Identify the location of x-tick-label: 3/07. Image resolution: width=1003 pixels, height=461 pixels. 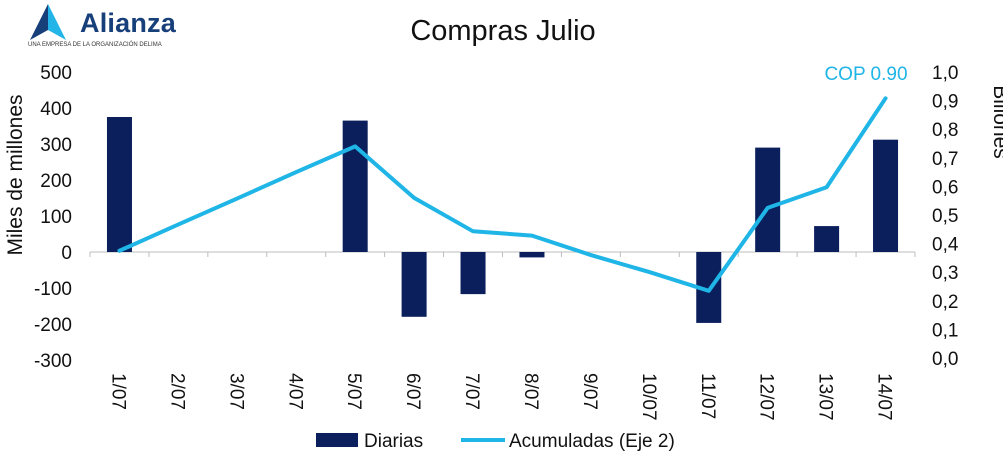
(235, 391).